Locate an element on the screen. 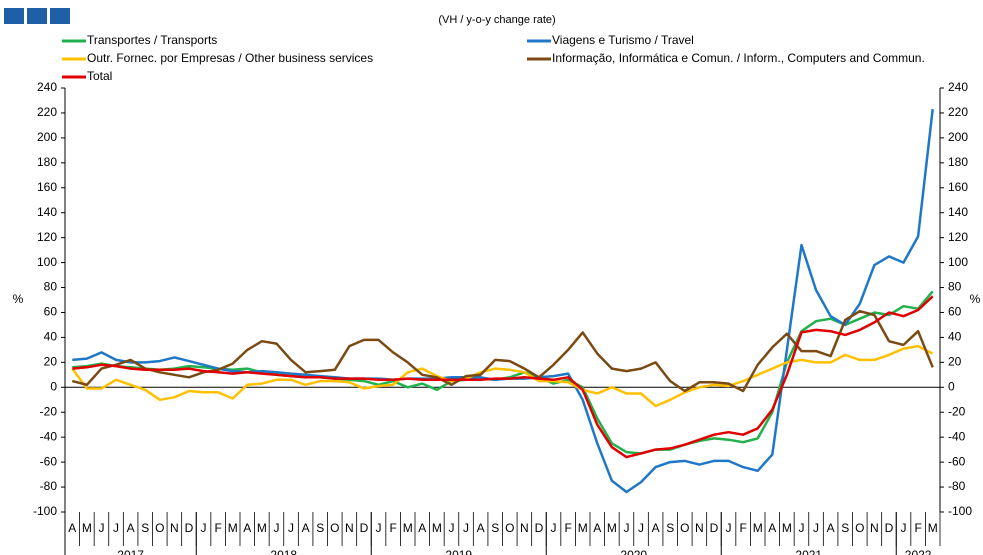 This screenshot has height=555, width=983. y-tick-label: -60 is located at coordinates (49, 461).